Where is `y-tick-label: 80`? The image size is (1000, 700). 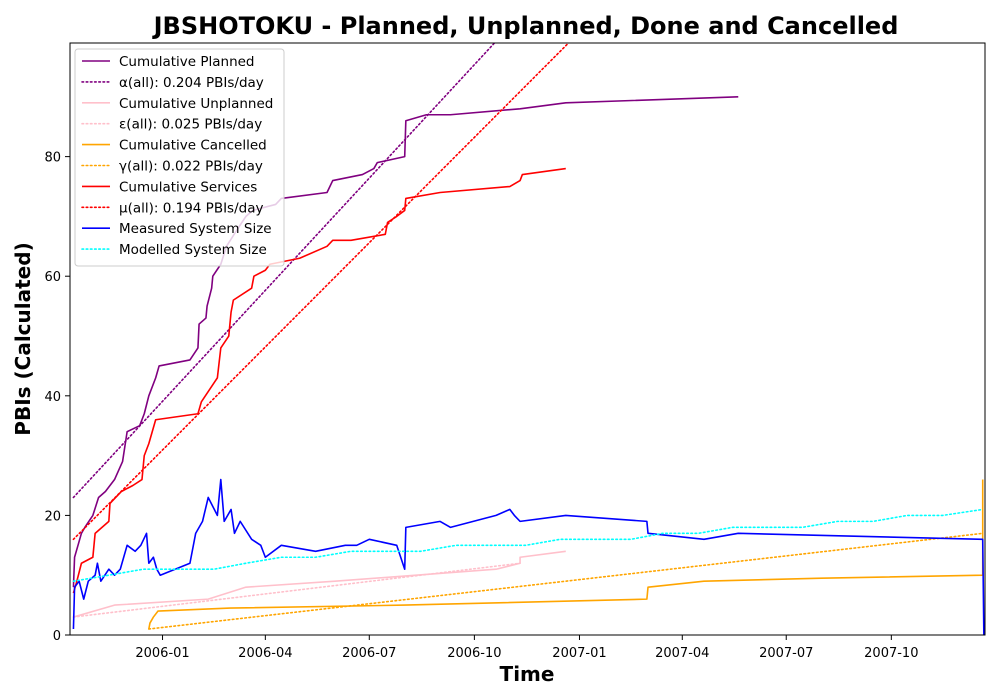
y-tick-label: 80 is located at coordinates (52, 158).